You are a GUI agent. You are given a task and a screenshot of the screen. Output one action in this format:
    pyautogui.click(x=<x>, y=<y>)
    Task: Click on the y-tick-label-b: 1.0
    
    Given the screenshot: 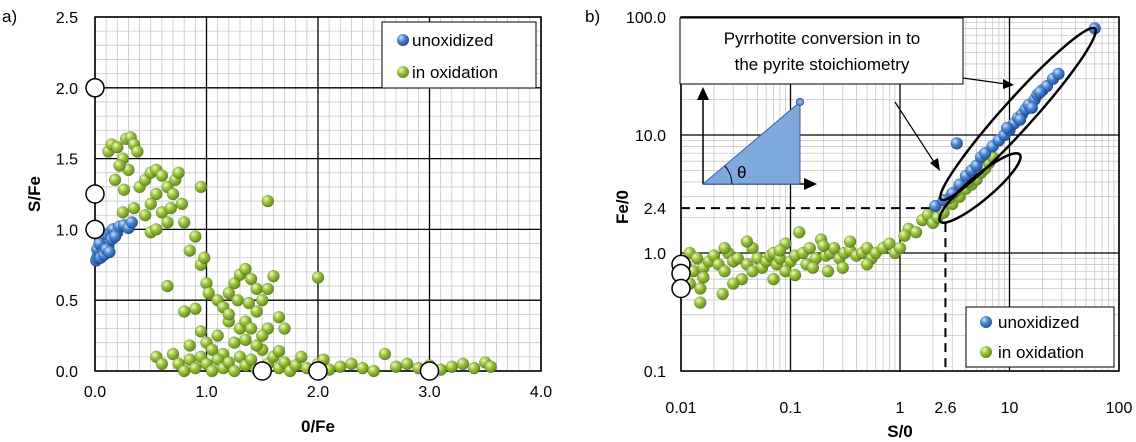 What is the action you would take?
    pyautogui.click(x=655, y=254)
    